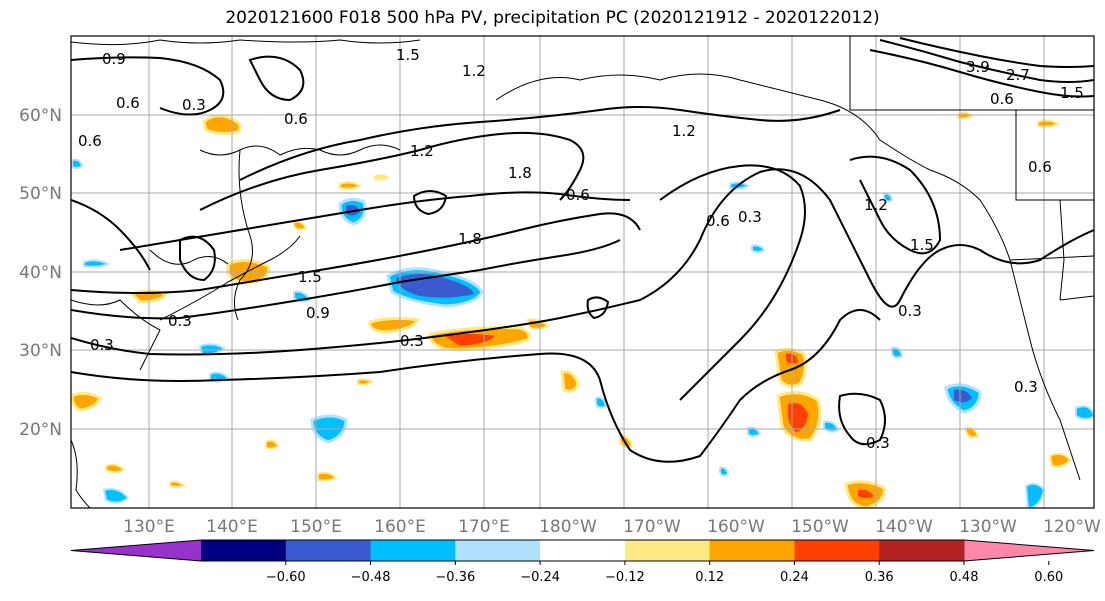 The width and height of the screenshot is (1105, 601). I want to click on lon-label: 160°E, so click(400, 527).